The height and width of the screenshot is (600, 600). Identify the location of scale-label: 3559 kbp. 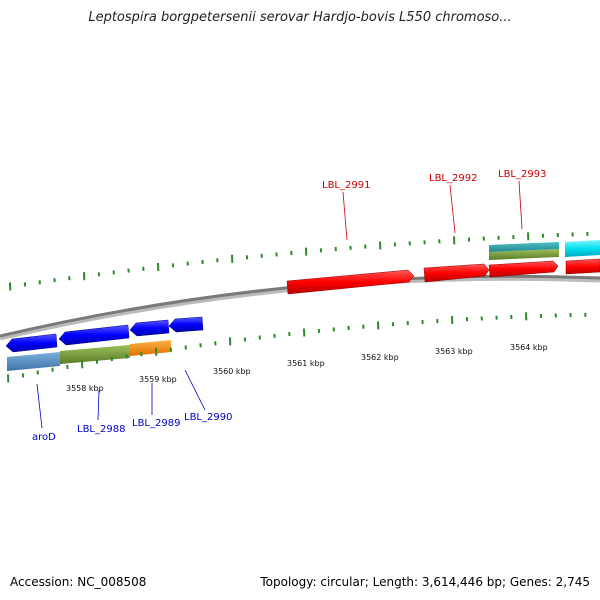
(158, 379).